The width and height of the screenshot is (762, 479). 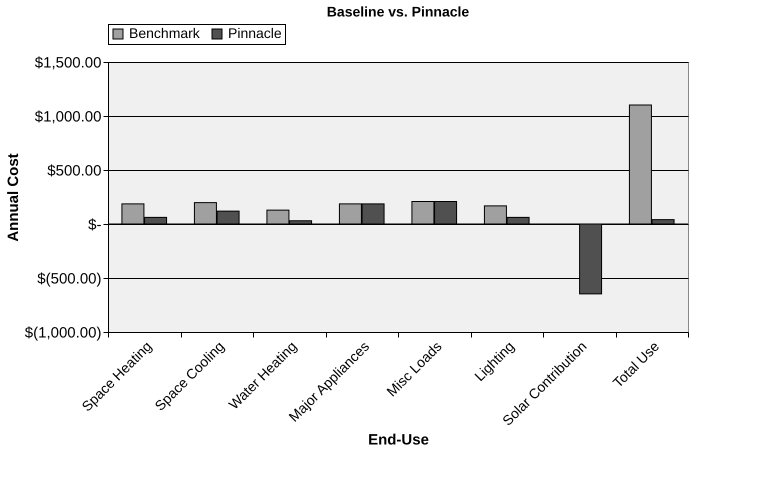 What do you see at coordinates (68, 117) in the screenshot?
I see `y-tick-label: $1,000.00` at bounding box center [68, 117].